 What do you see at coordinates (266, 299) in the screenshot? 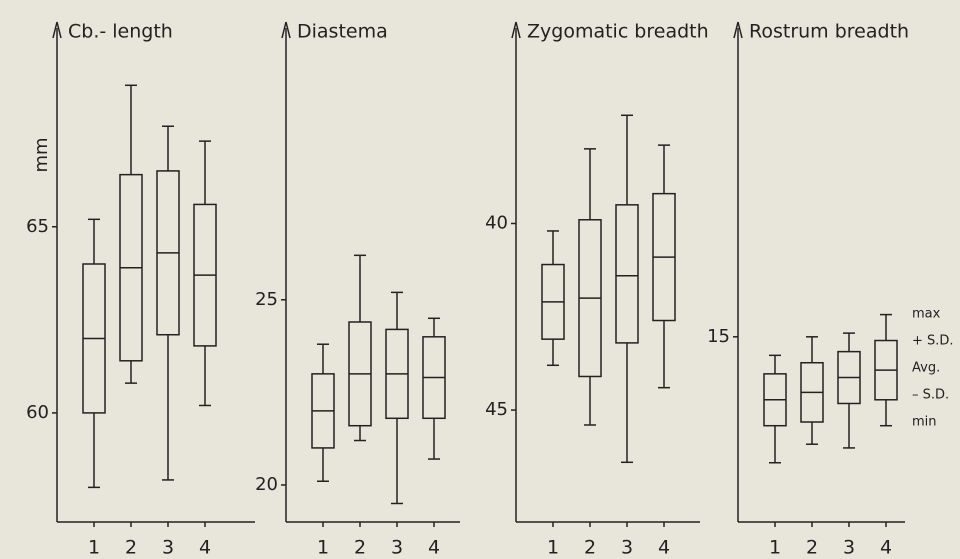
I see `y-tick-label: 25` at bounding box center [266, 299].